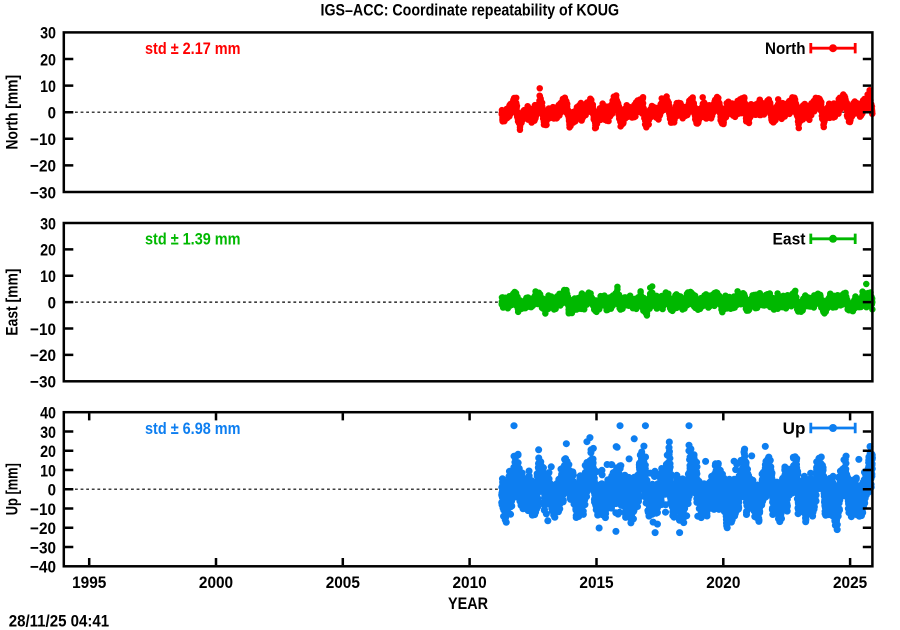 The height and width of the screenshot is (630, 900). Describe the element at coordinates (12, 112) in the screenshot. I see `svg-text: North [mm]` at that location.